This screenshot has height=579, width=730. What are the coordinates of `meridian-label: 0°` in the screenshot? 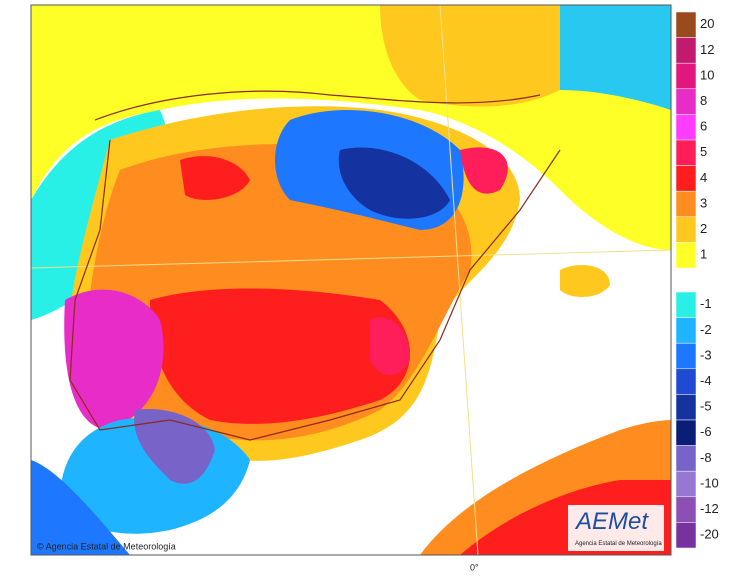 It's located at (474, 567).